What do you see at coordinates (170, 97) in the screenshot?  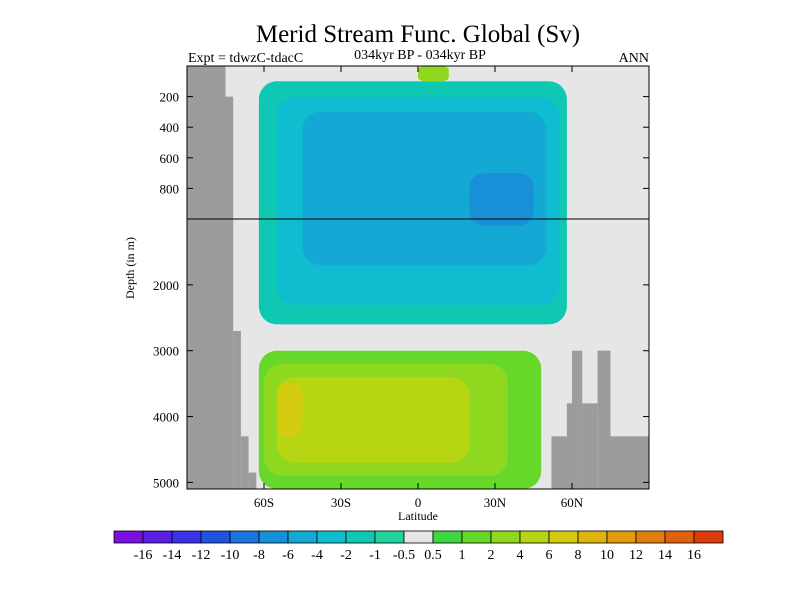 I see `y-tick-label: 200` at bounding box center [170, 97].